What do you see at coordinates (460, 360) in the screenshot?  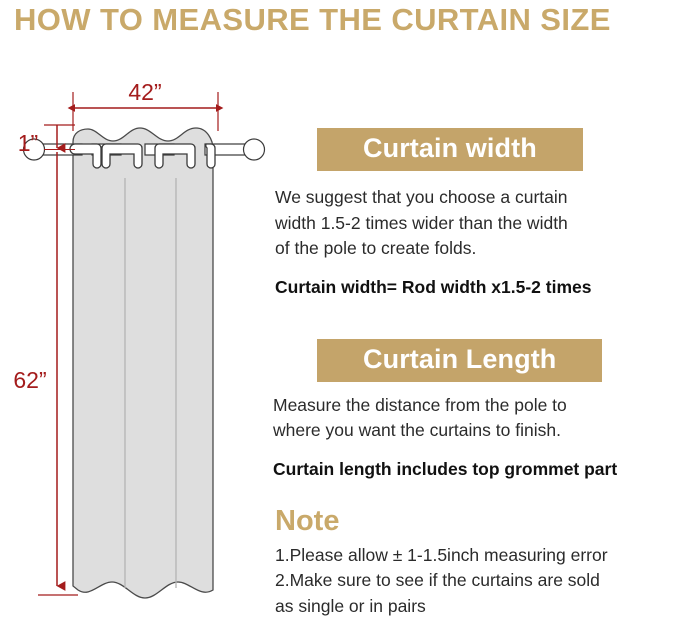 I see `curtain-length-badge: Curtain Length` at bounding box center [460, 360].